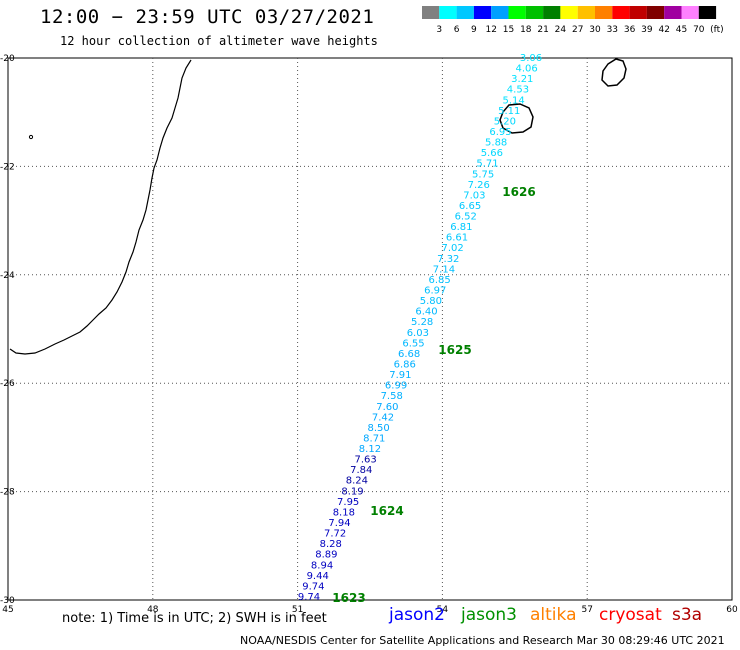 The height and width of the screenshot is (650, 740). Describe the element at coordinates (505, 121) in the screenshot. I see `swh-reading: 5.20` at that location.